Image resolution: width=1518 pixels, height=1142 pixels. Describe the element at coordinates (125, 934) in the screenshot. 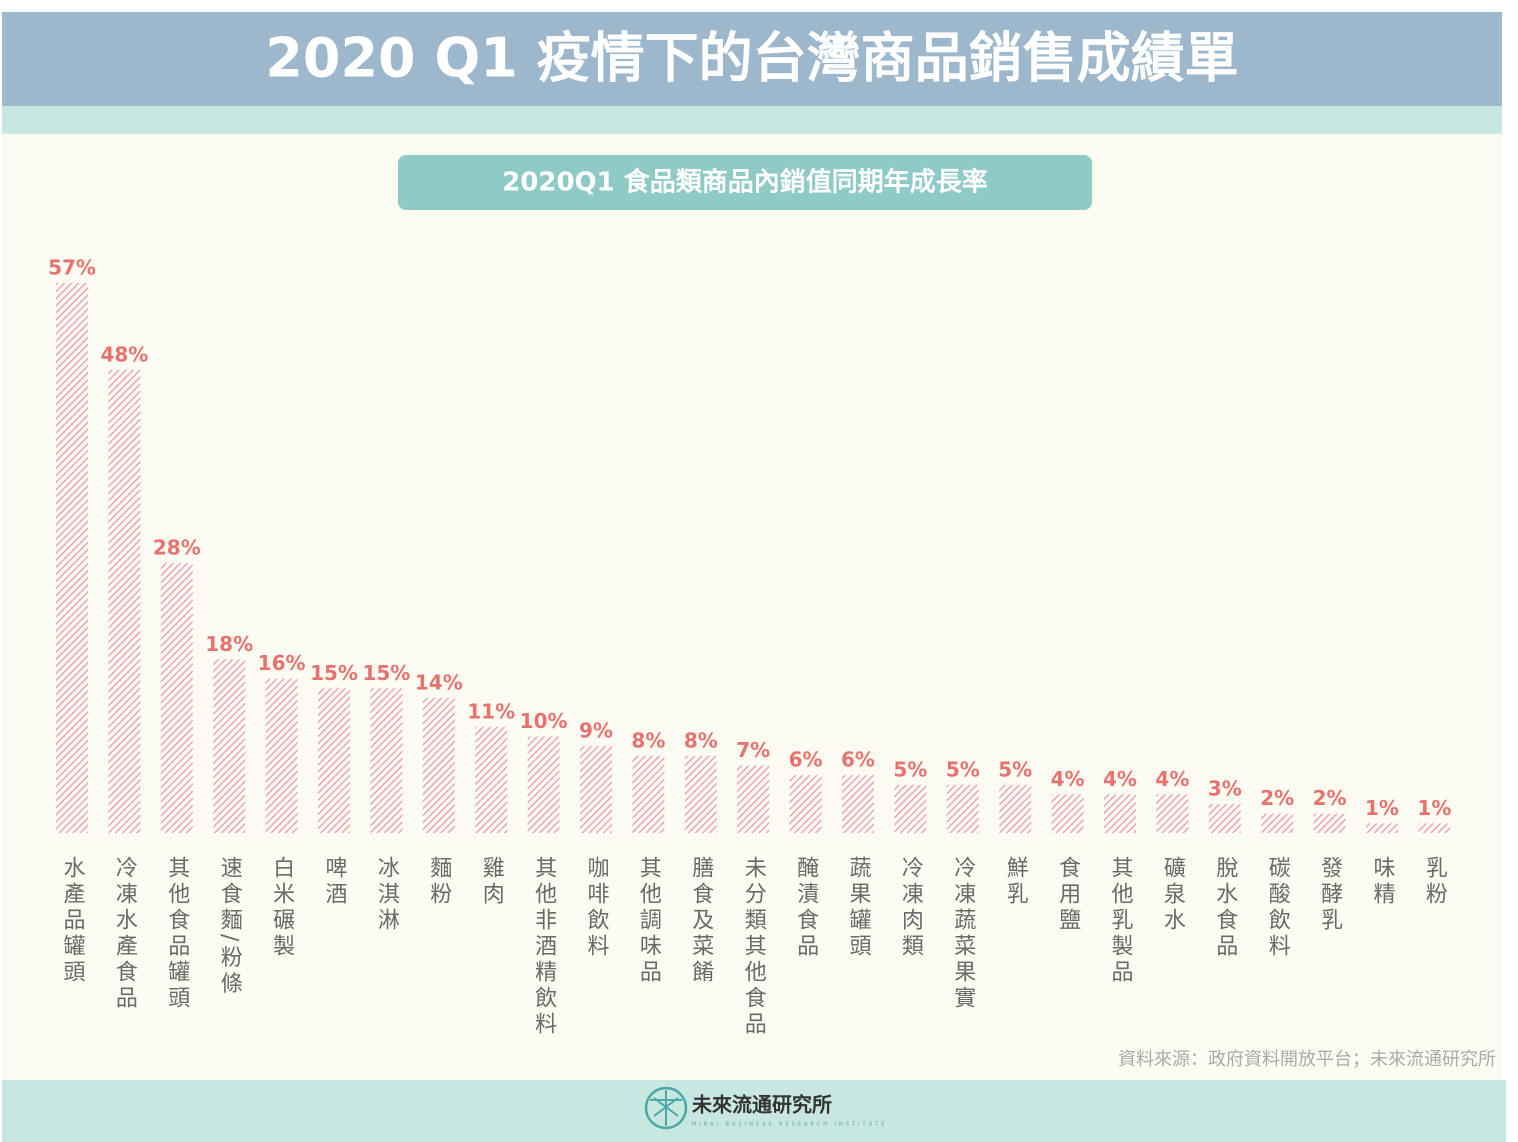

I see `x-tick-label: 冷凍水產食品` at that location.